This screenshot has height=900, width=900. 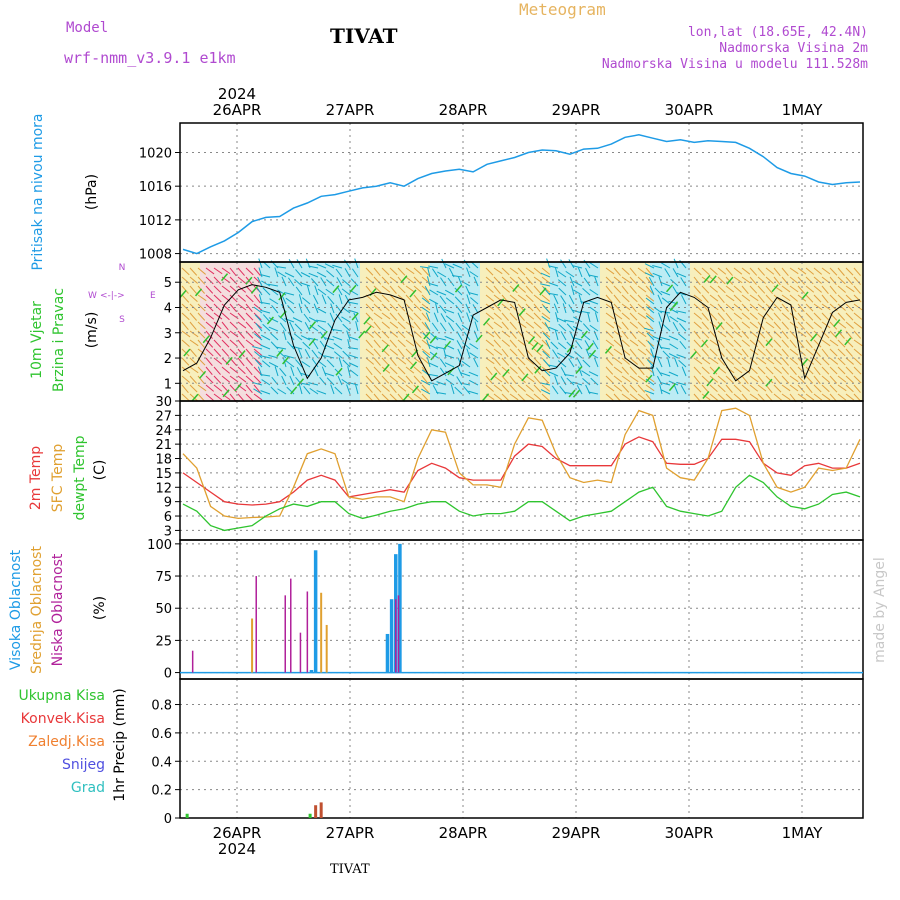 What do you see at coordinates (163, 402) in the screenshot?
I see `y-tick-label: 30` at bounding box center [163, 402].